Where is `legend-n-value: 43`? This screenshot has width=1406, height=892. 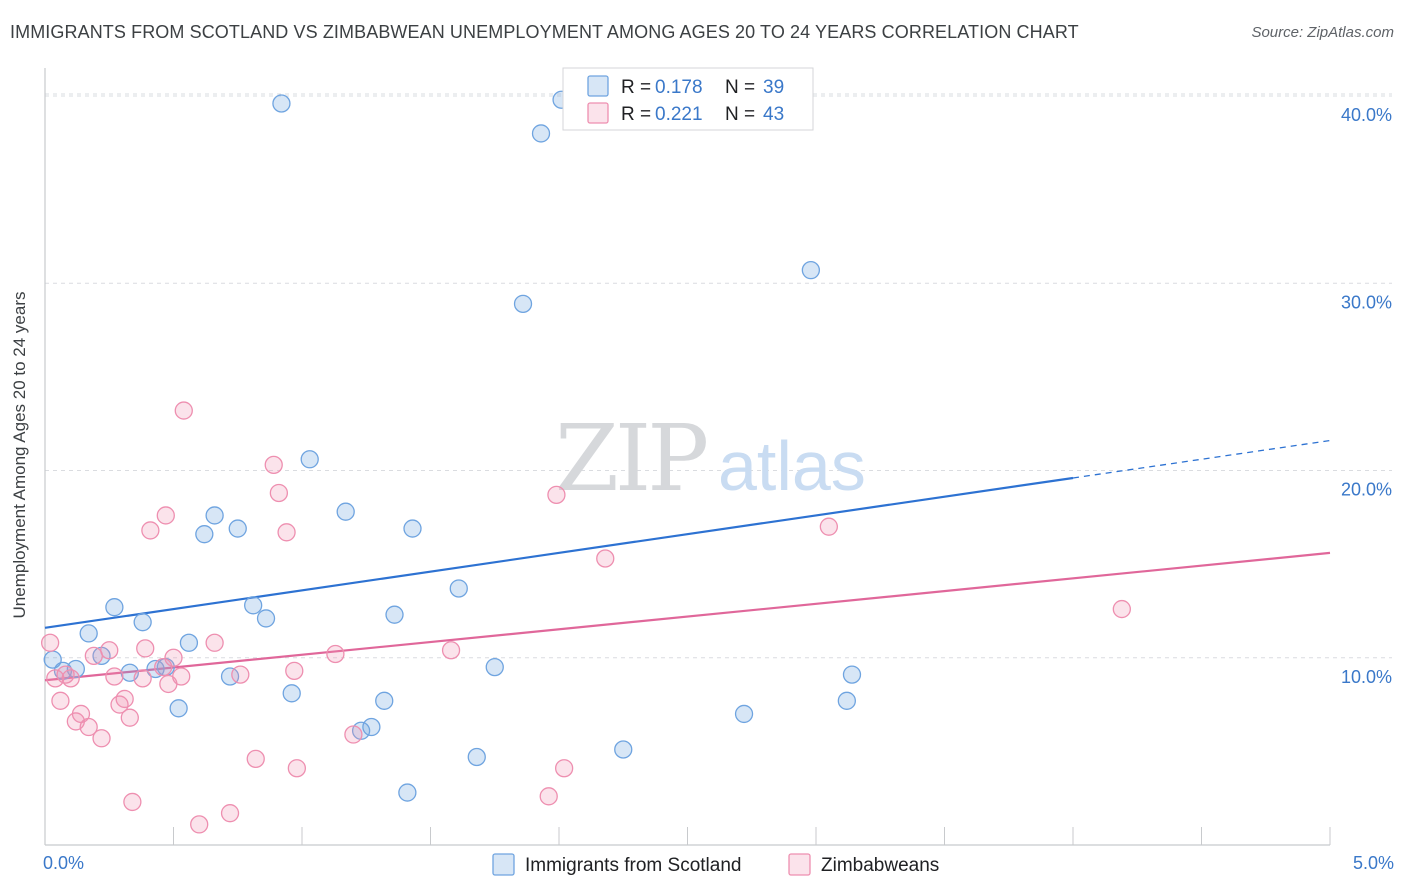 legend-n-value: 43 is located at coordinates (773, 114).